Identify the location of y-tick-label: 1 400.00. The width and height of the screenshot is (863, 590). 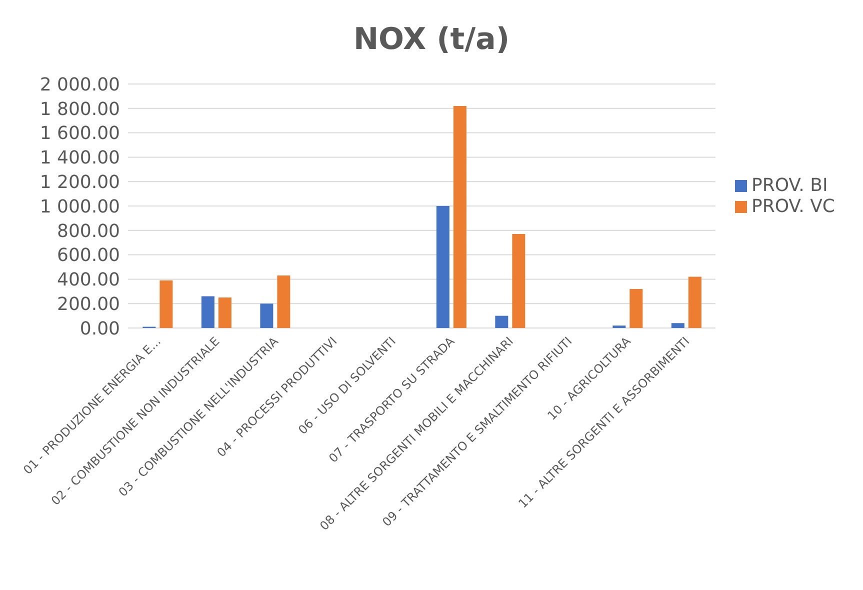
(80, 158).